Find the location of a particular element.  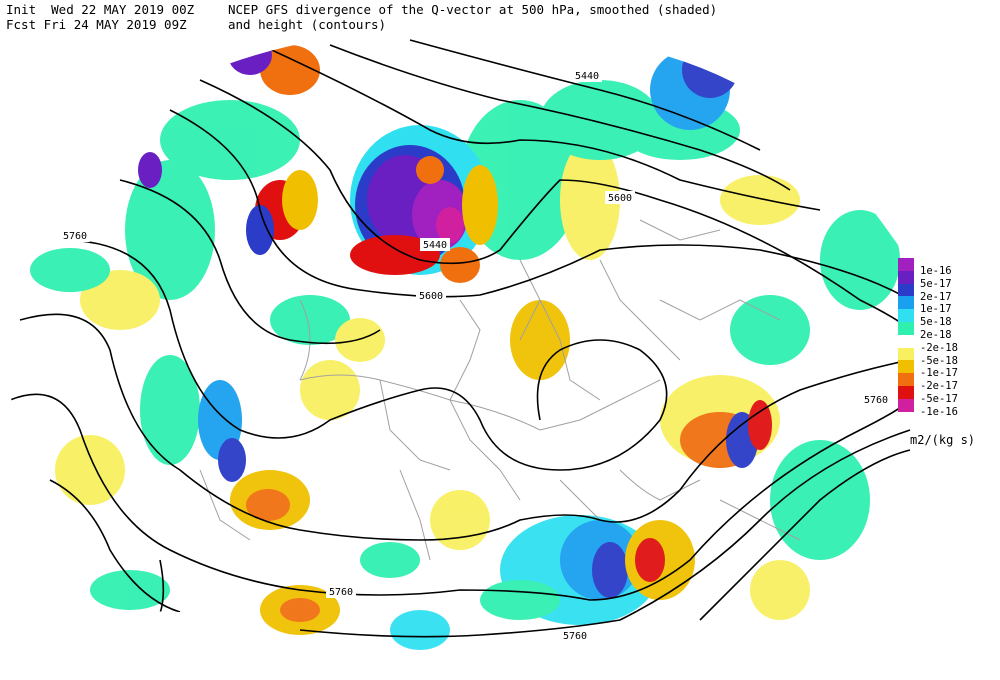

legend-label: -1e-17 is located at coordinates (939, 373).